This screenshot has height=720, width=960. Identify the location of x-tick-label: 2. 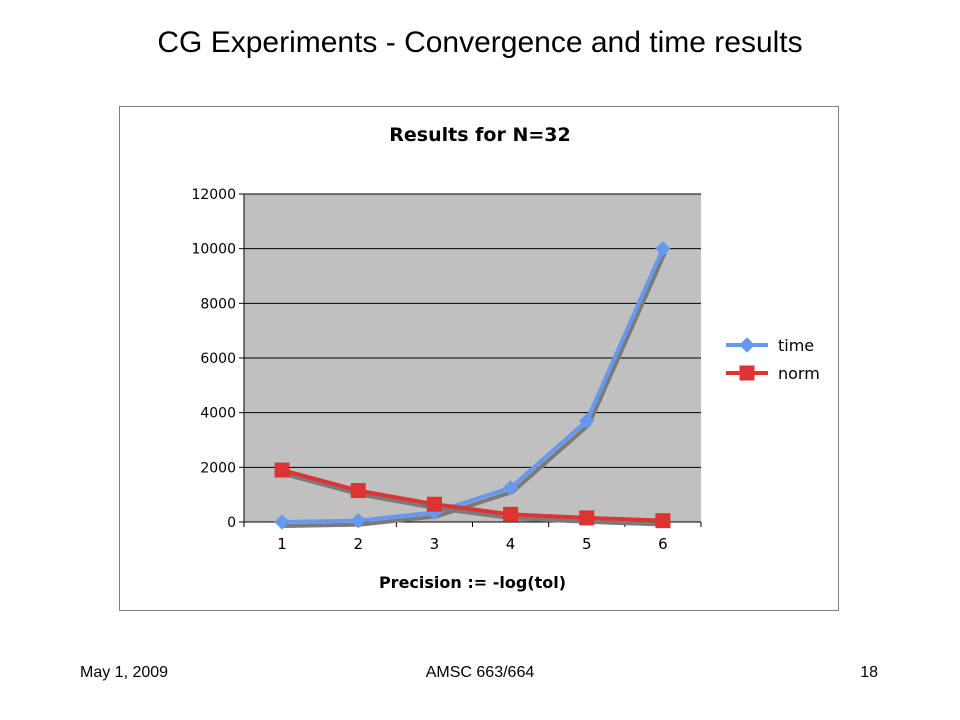
(358, 544).